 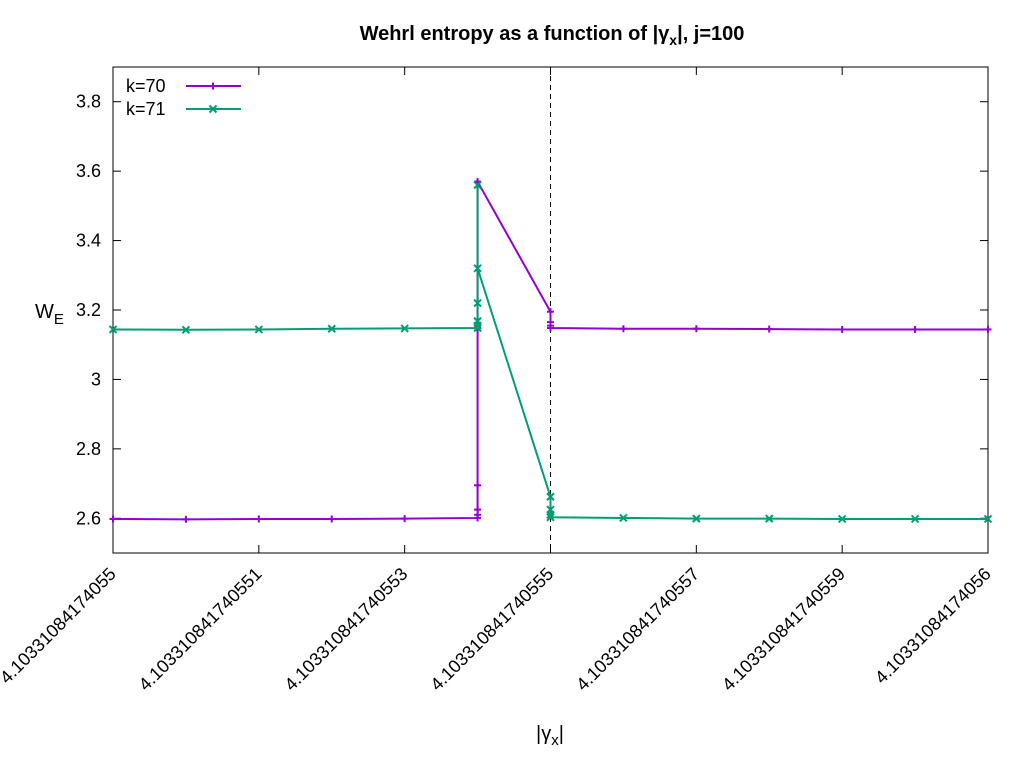 What do you see at coordinates (88, 449) in the screenshot?
I see `y-tick-label: 2.8` at bounding box center [88, 449].